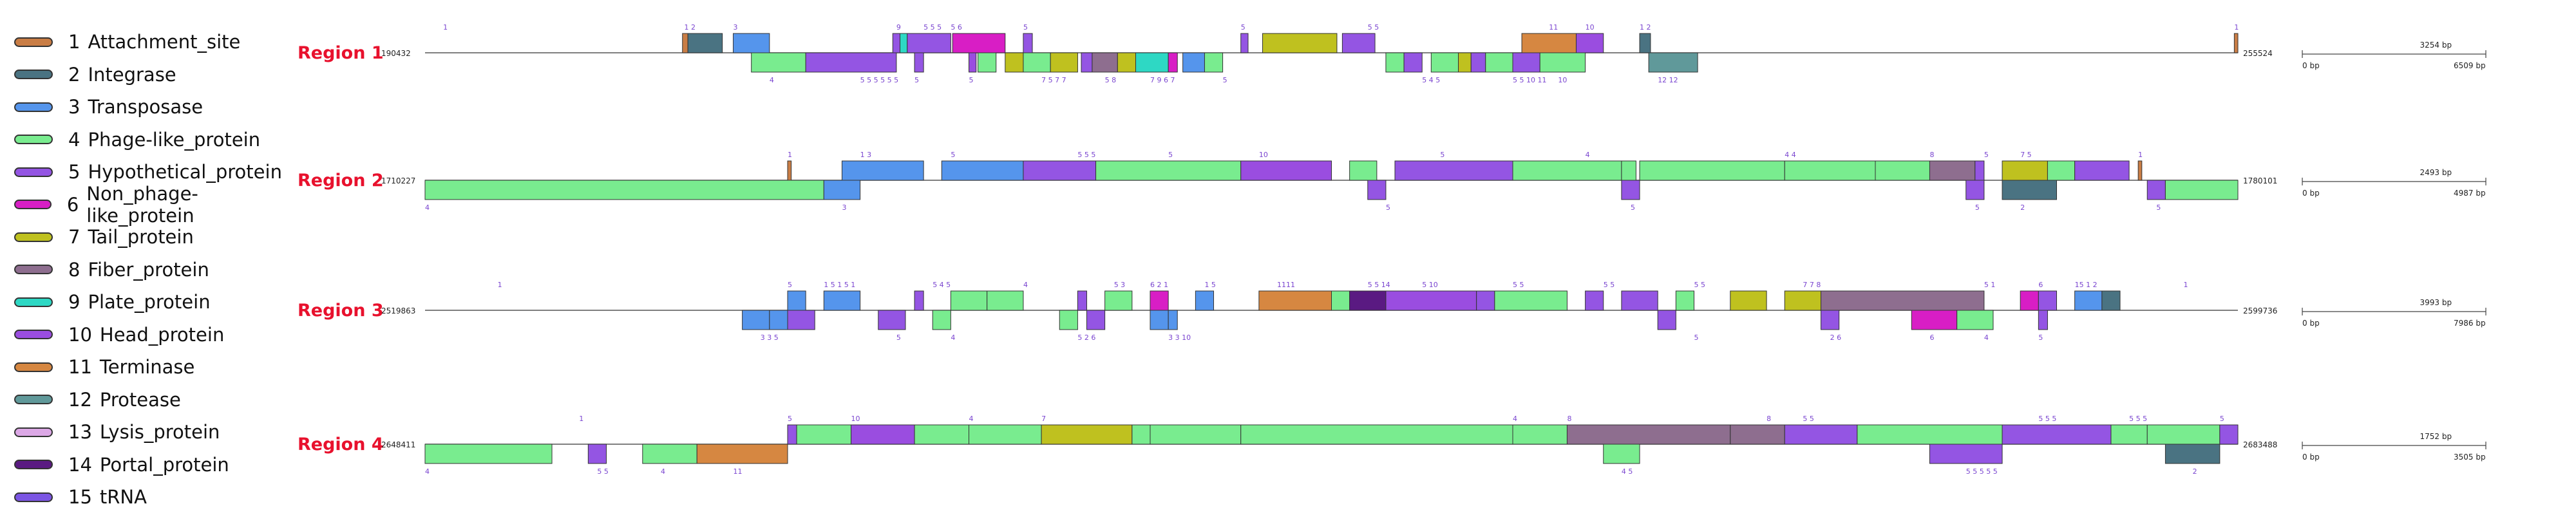  What do you see at coordinates (1263, 155) in the screenshot?
I see `gene-label-top: 10` at bounding box center [1263, 155].